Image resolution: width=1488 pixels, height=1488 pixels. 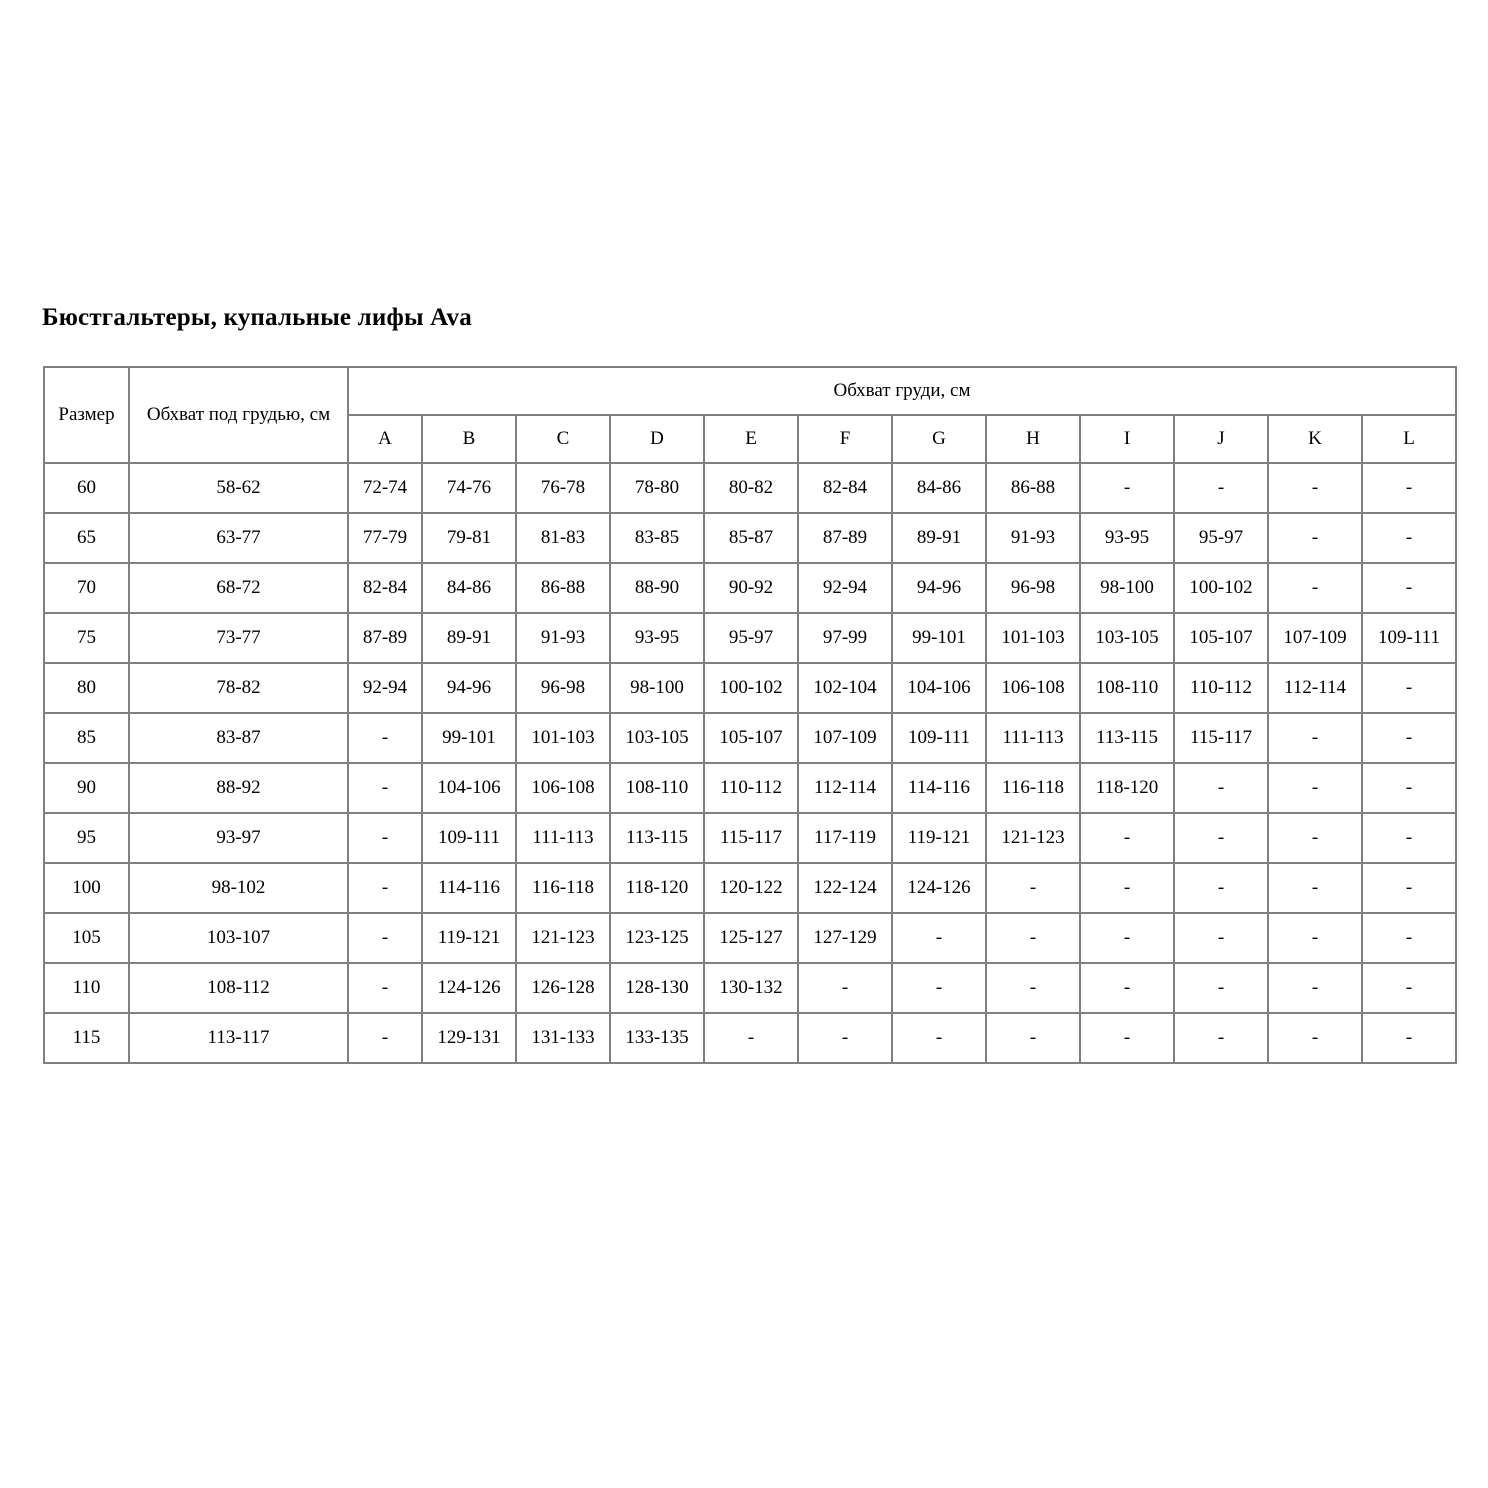 I want to click on bust-range-cell: 97-99, so click(x=845, y=638).